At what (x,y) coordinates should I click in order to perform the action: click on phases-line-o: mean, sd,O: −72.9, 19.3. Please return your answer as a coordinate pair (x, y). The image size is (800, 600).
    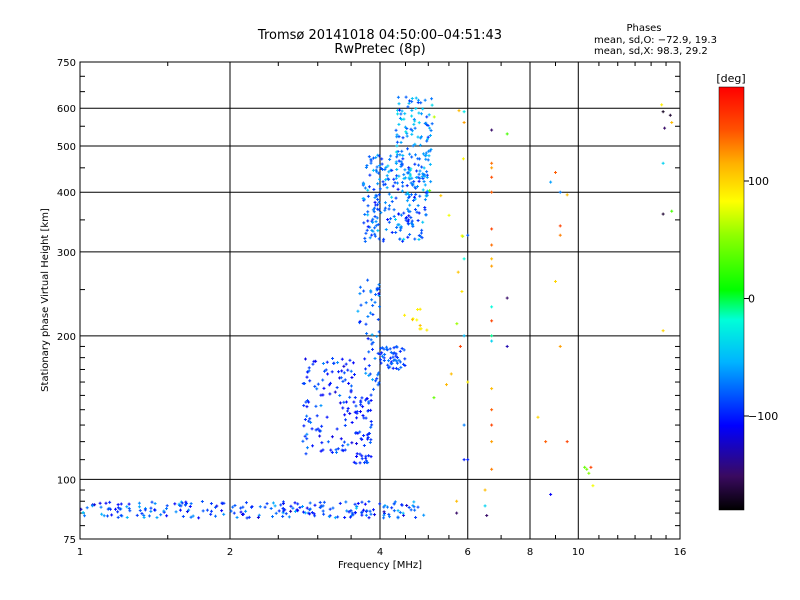
    Looking at the image, I should click on (655, 40).